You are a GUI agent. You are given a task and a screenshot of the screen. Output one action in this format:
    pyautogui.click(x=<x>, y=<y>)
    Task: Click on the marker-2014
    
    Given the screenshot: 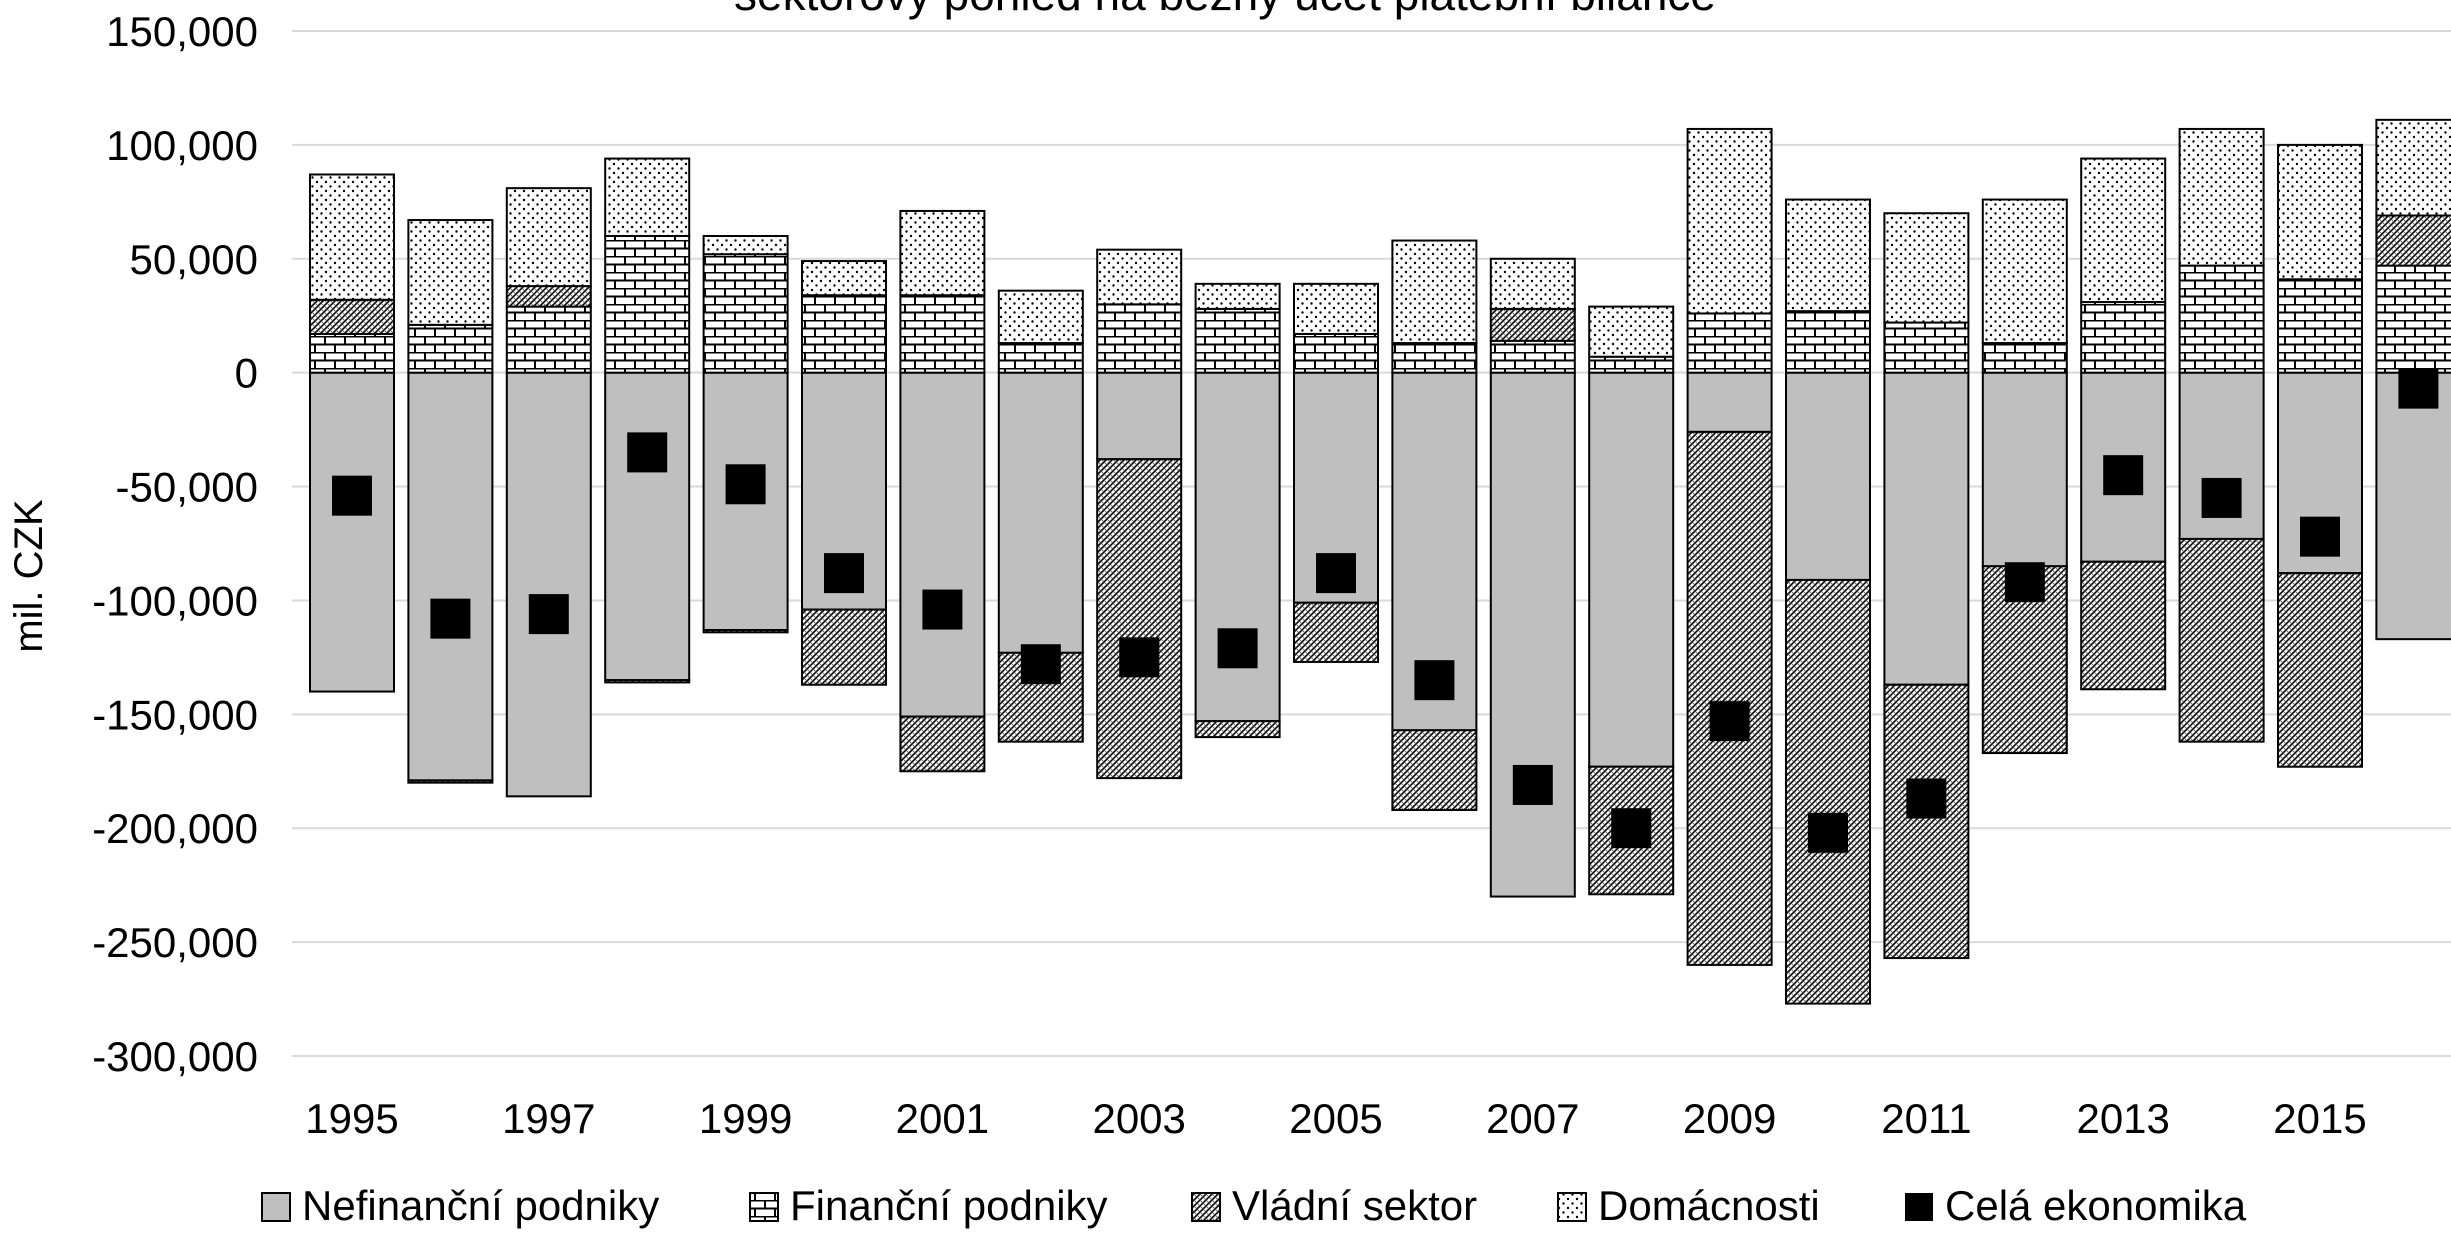 What is the action you would take?
    pyautogui.click(x=2221, y=497)
    